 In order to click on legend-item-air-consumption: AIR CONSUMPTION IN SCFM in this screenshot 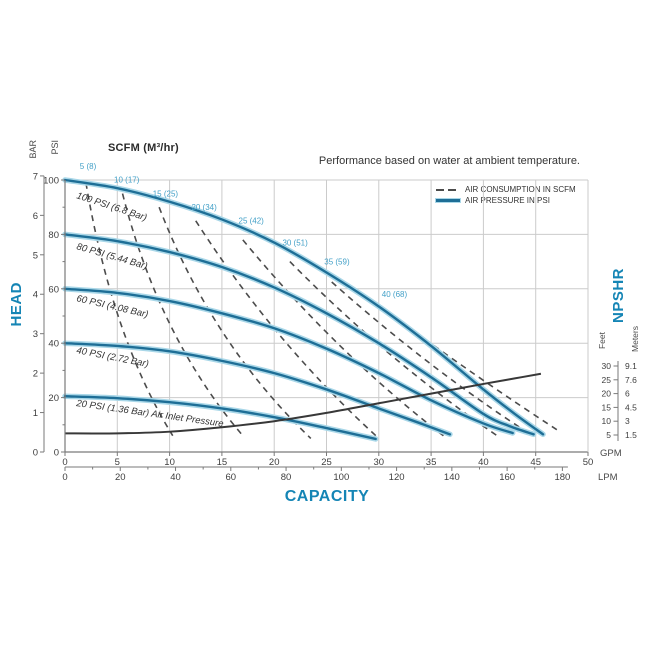, I will do `click(506, 189)`.